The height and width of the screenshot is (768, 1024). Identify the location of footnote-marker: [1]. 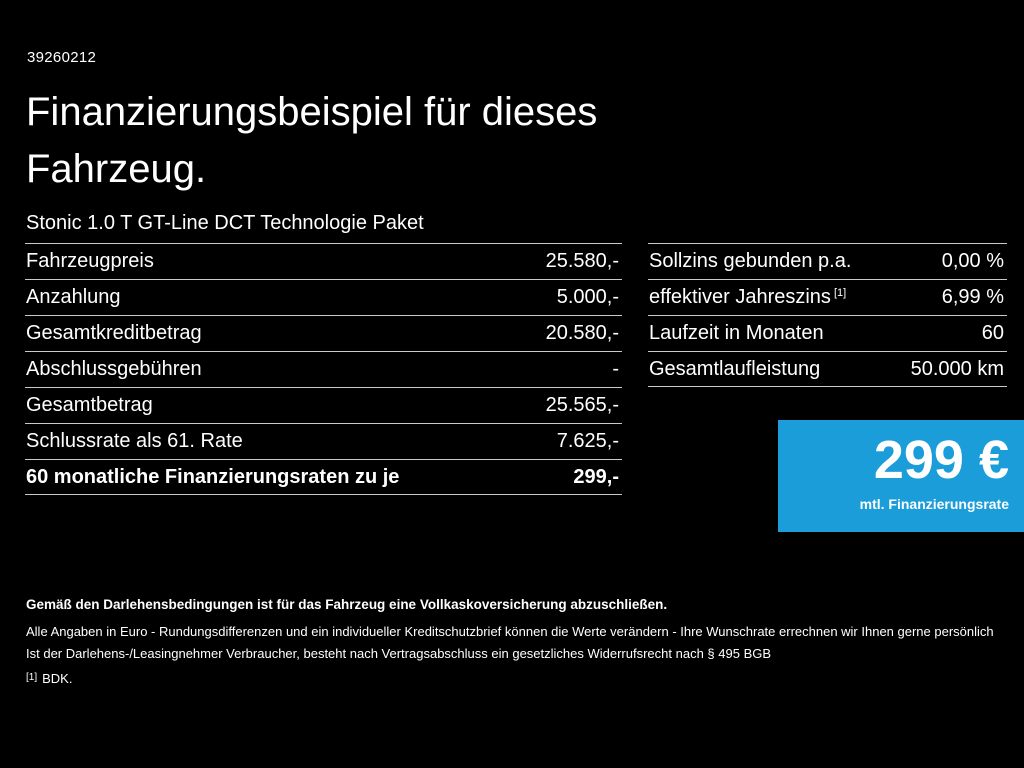
(32, 677).